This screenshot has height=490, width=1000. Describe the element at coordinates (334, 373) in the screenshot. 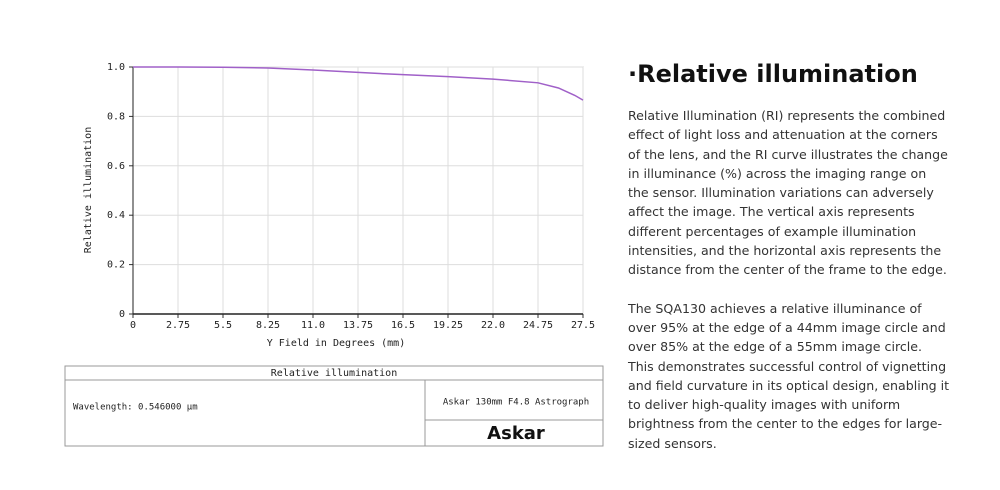

I see `info-title: Relative illumination` at that location.